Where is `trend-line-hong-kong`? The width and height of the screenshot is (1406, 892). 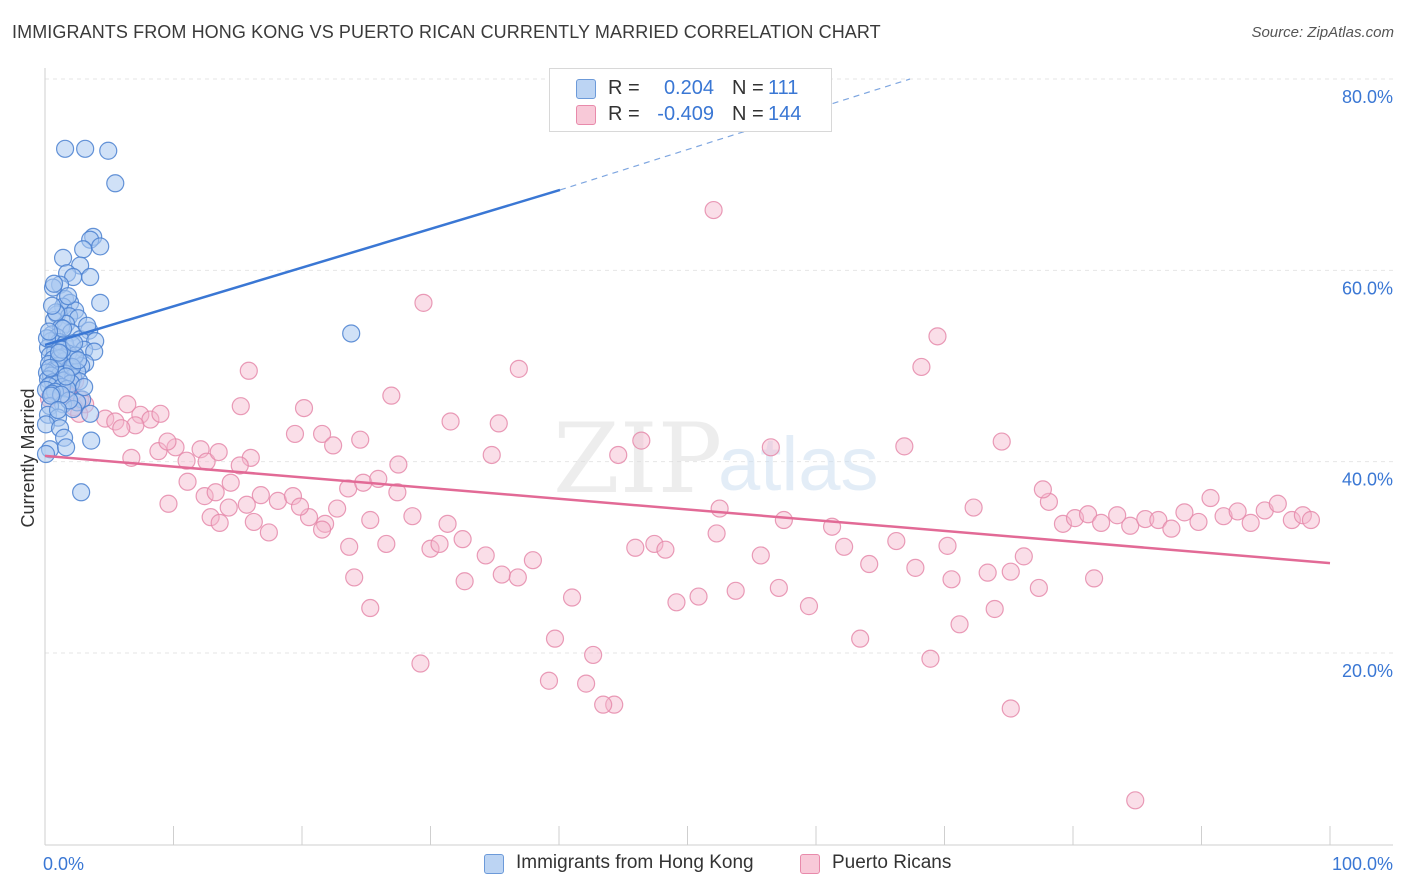
trend-line-hong-kong is located at coordinates (302, 267).